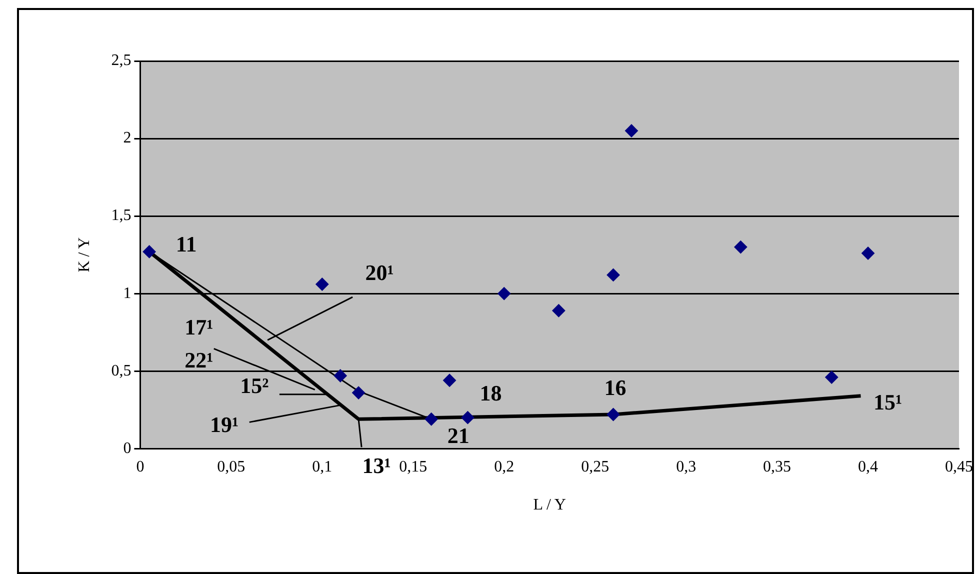 Image resolution: width=976 pixels, height=574 pixels. What do you see at coordinates (959, 467) in the screenshot?
I see `x-tick-label: 0,45` at bounding box center [959, 467].